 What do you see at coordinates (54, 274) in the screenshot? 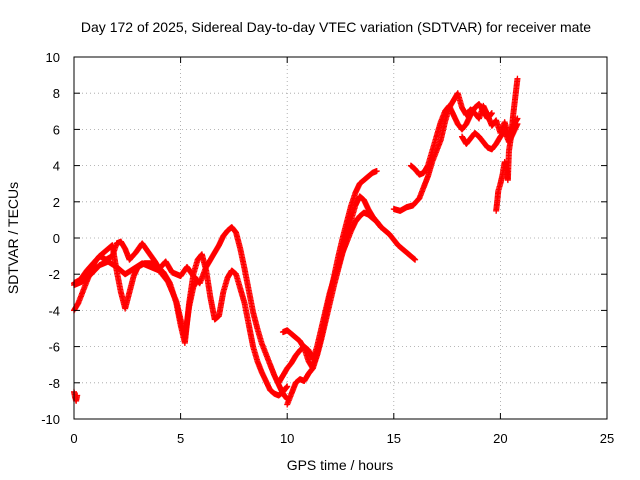
I see `y-tick-label: -2` at bounding box center [54, 274].